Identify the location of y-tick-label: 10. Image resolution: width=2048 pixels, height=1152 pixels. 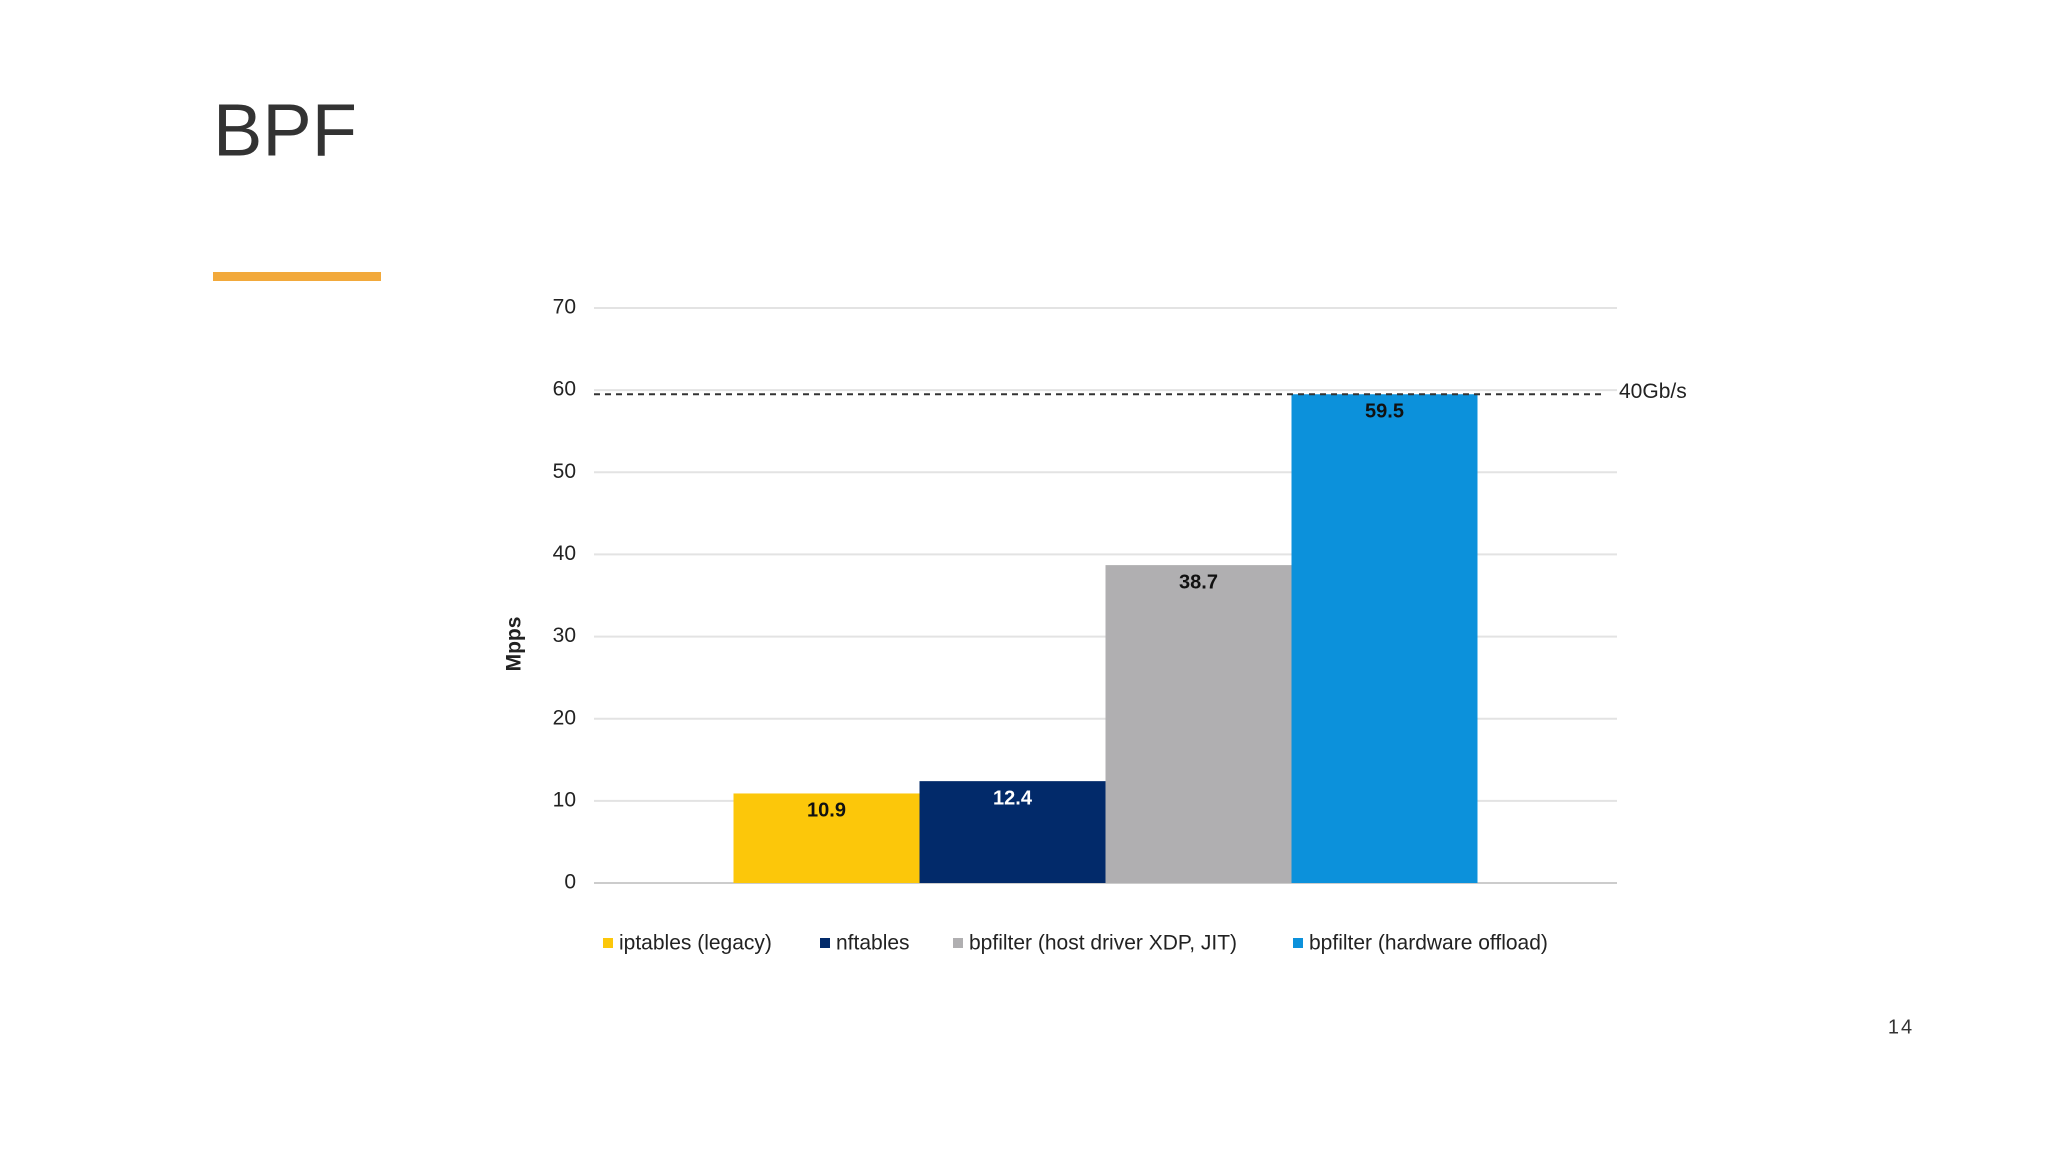
(564, 799).